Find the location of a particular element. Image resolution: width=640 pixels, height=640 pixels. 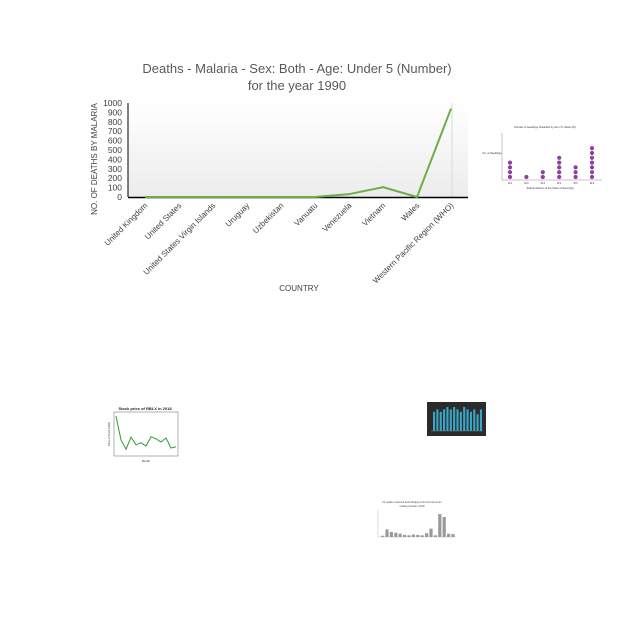

thumbnail-x-tick-label: W-1 is located at coordinates (510, 183).